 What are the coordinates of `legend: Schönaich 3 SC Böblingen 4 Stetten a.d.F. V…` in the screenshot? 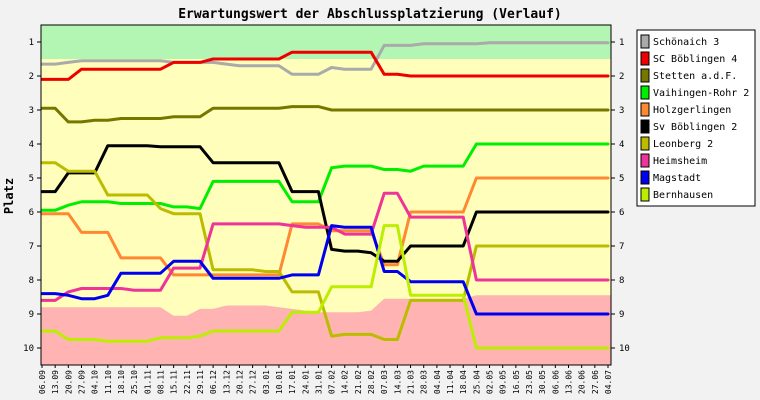 It's located at (696, 118).